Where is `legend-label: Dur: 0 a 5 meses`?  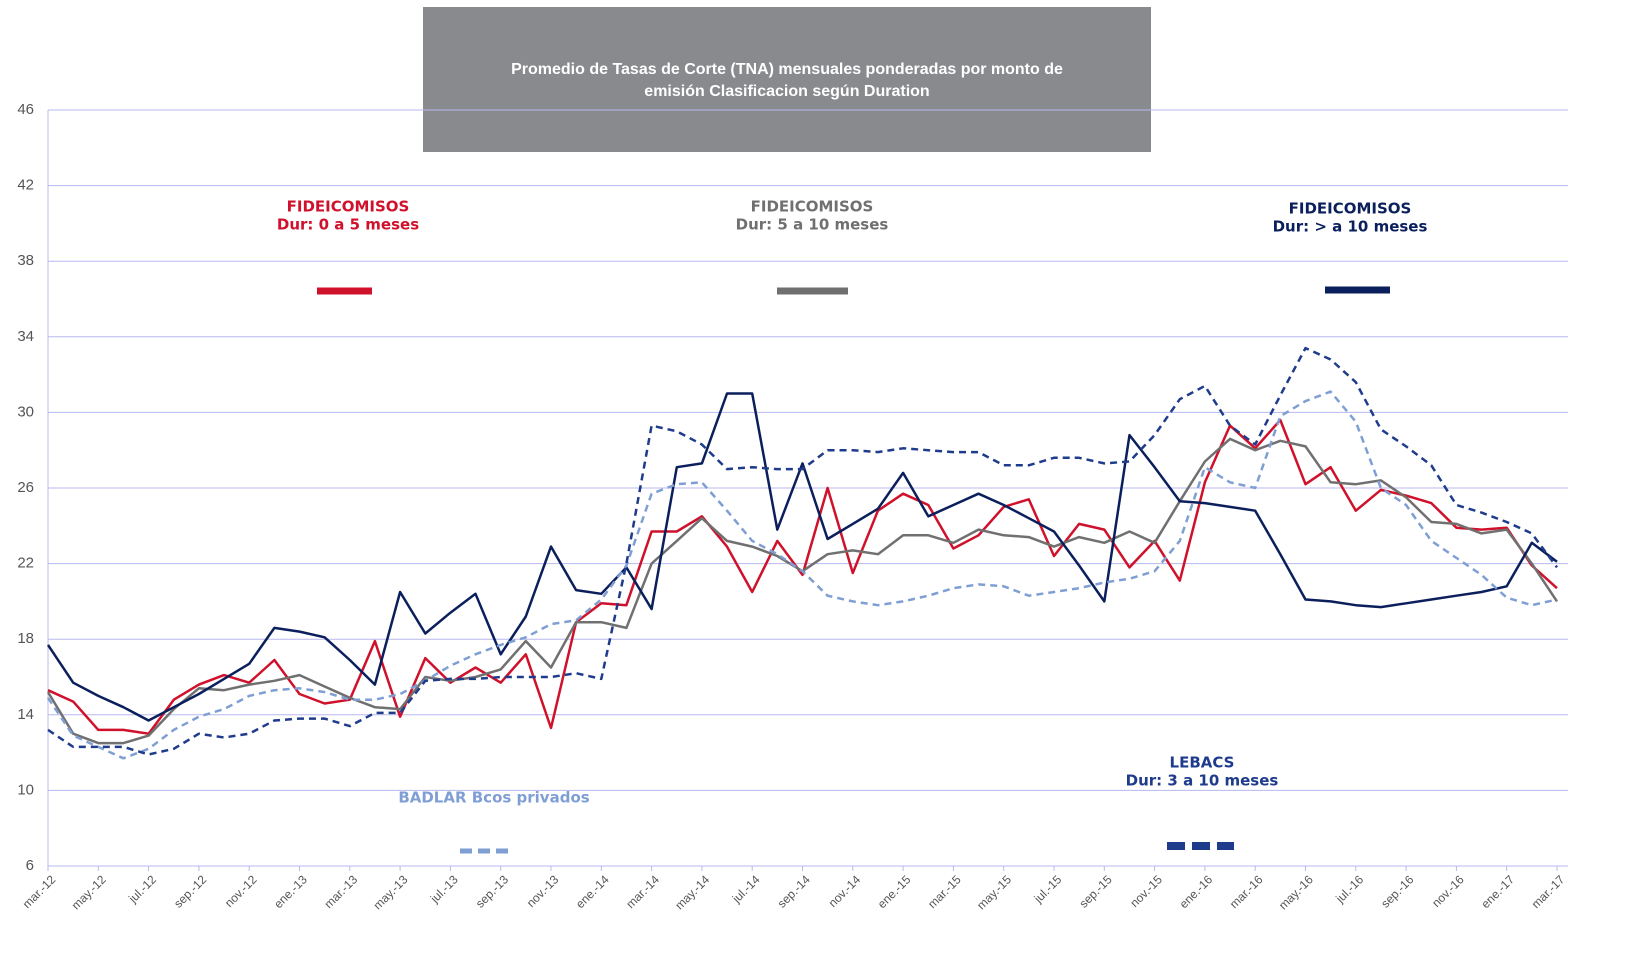
legend-label: Dur: 0 a 5 meses is located at coordinates (348, 225).